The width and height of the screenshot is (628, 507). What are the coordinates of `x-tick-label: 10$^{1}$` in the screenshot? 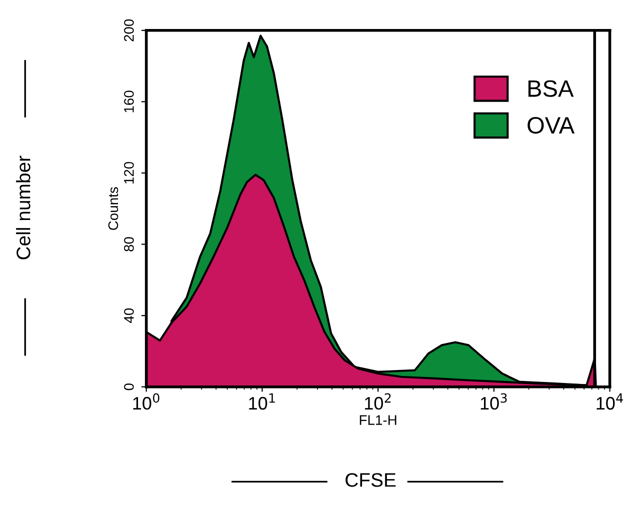 It's located at (262, 401).